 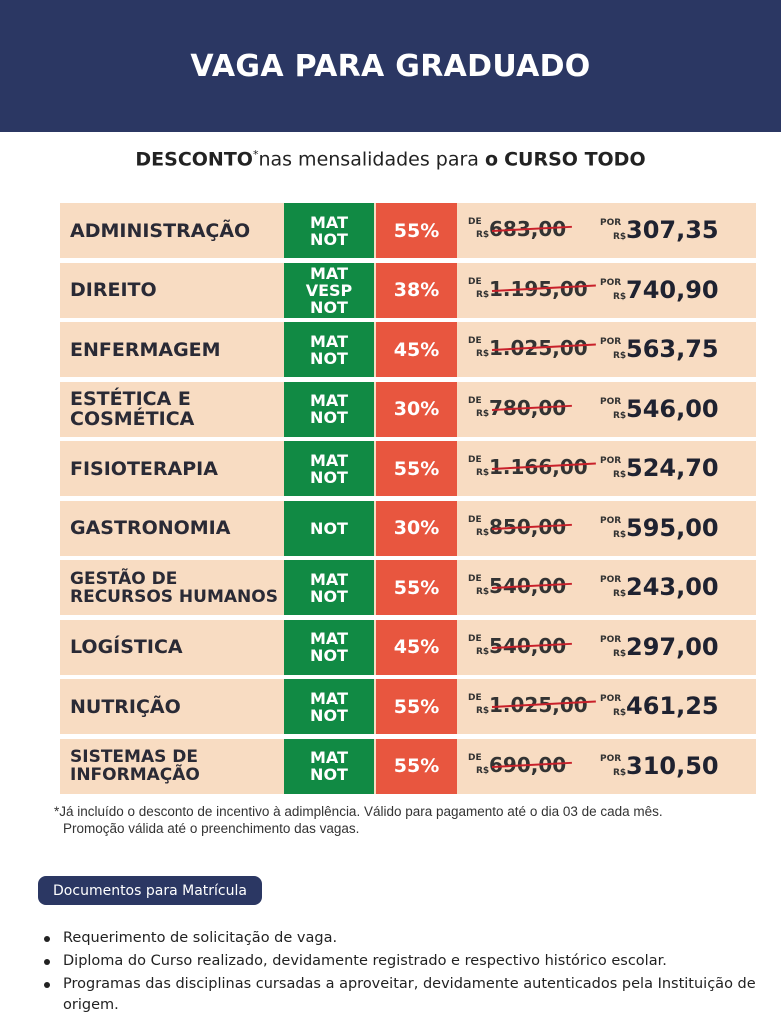 I want to click on subtitle-bold-prefix: DESCONTO, so click(x=194, y=159).